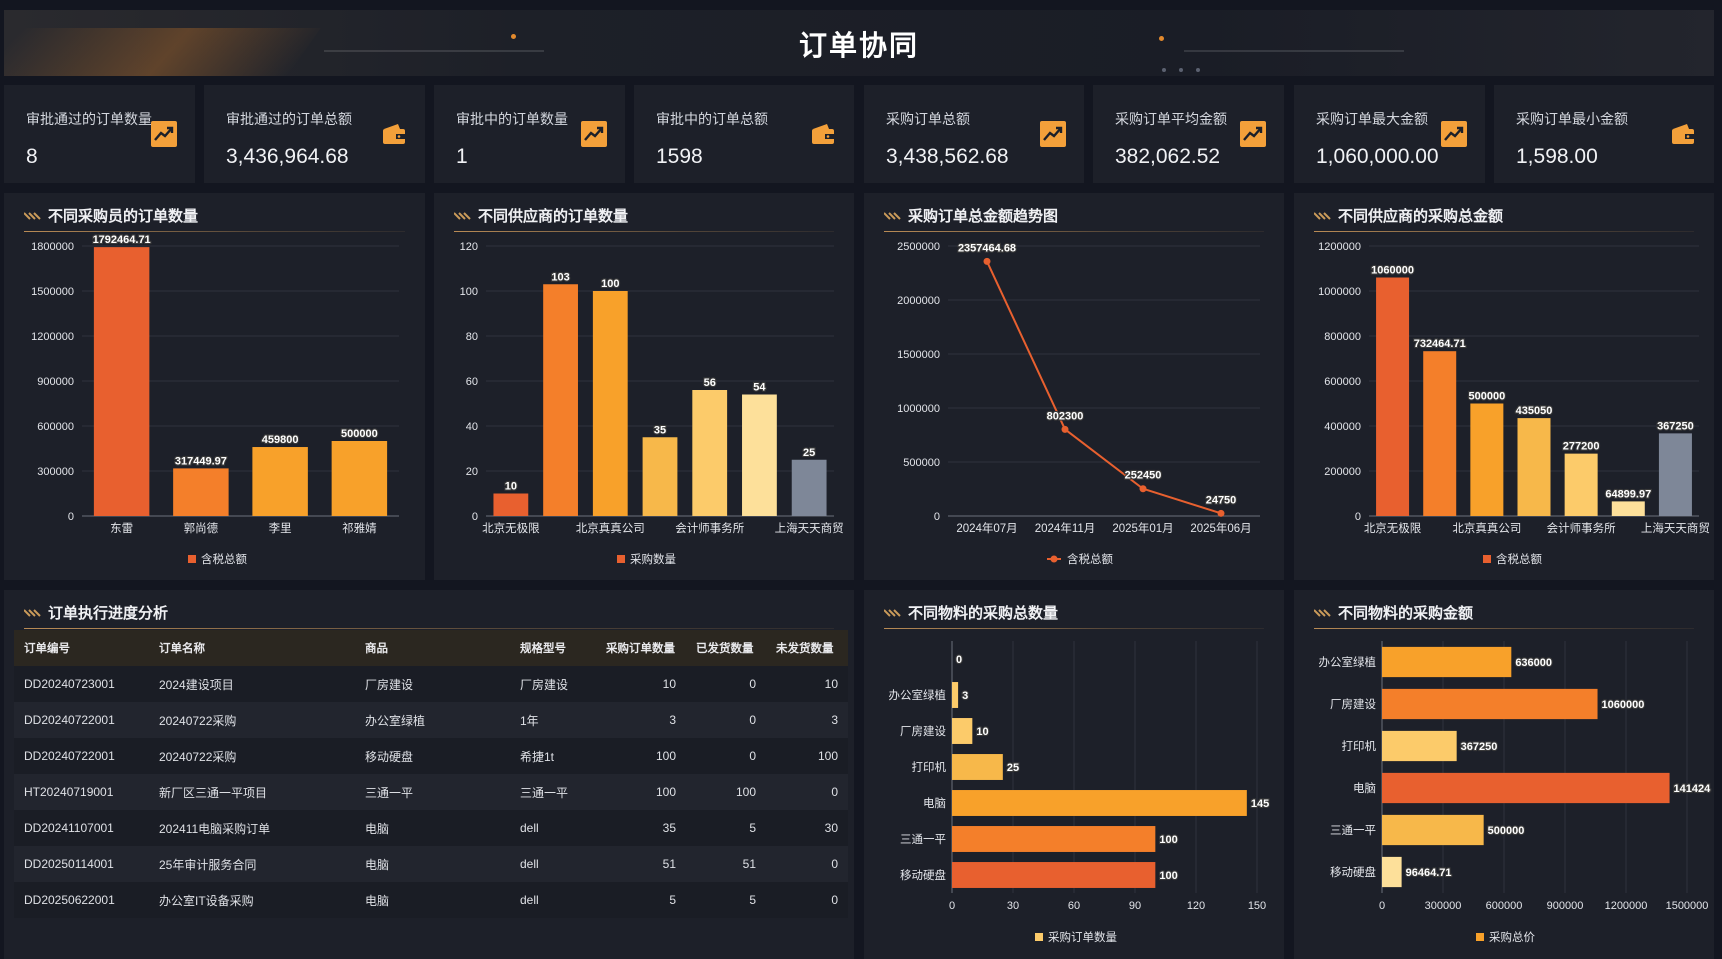 The height and width of the screenshot is (959, 1722). I want to click on table-cell: 25年审计服务合同, so click(252, 864).